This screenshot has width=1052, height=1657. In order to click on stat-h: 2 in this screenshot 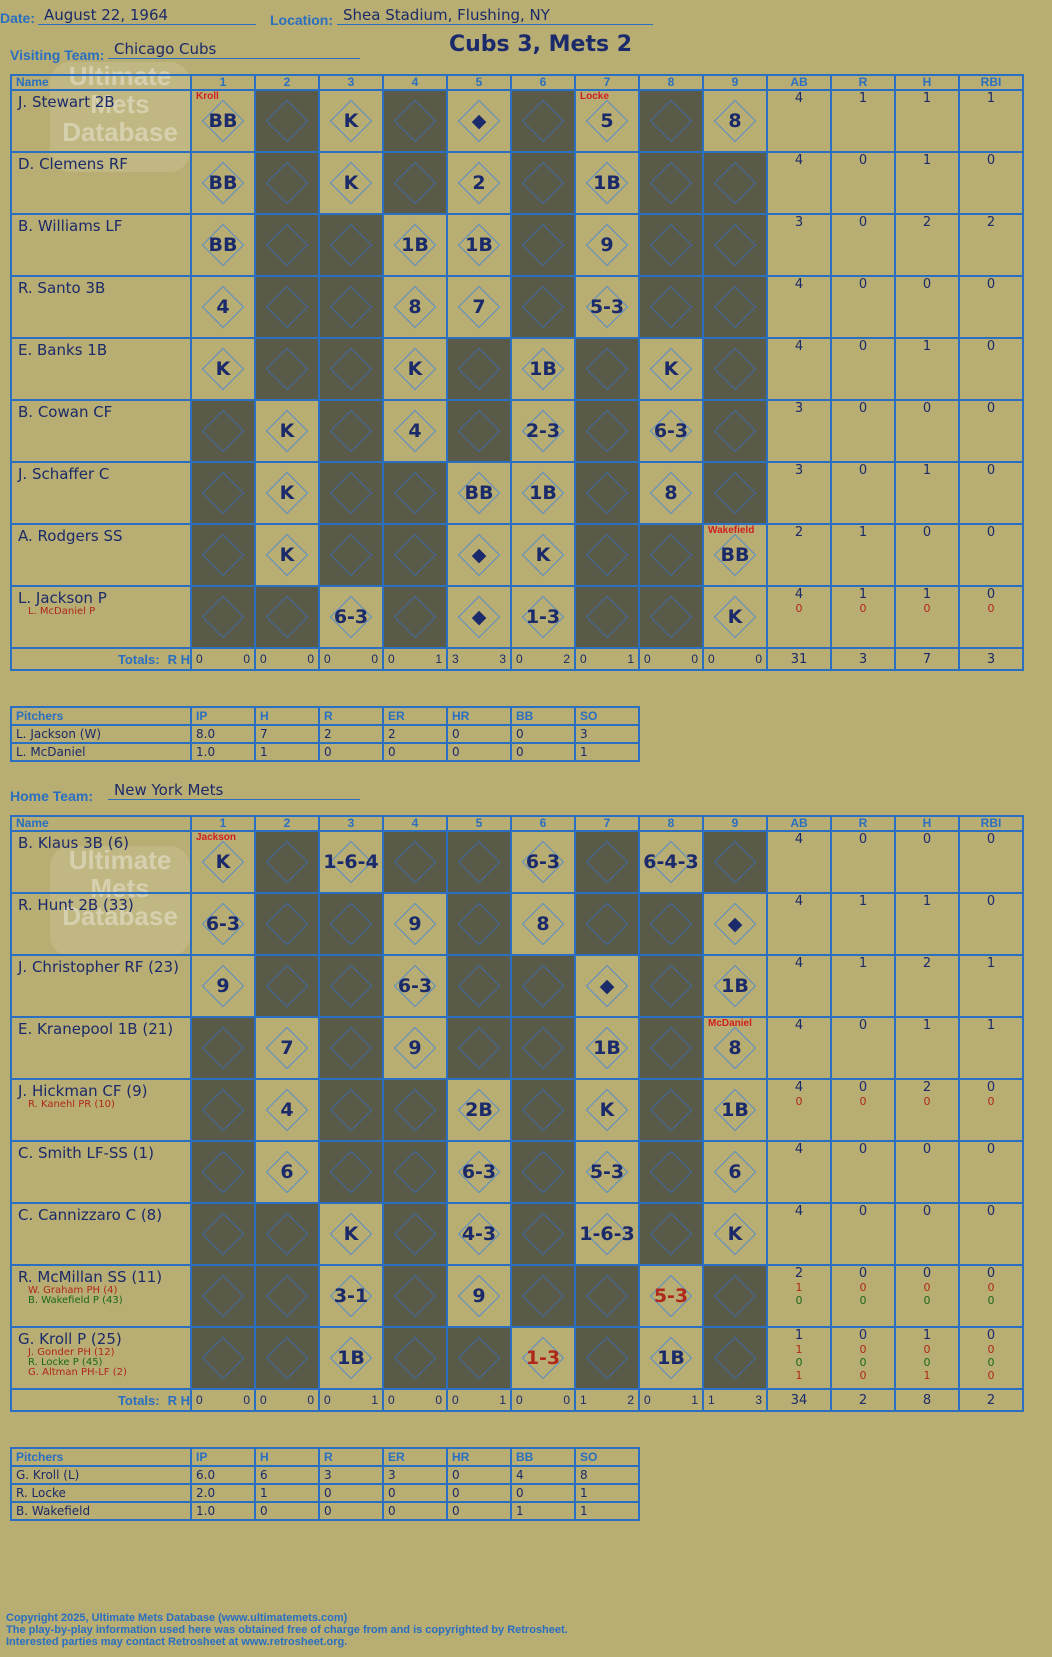, I will do `click(927, 245)`.